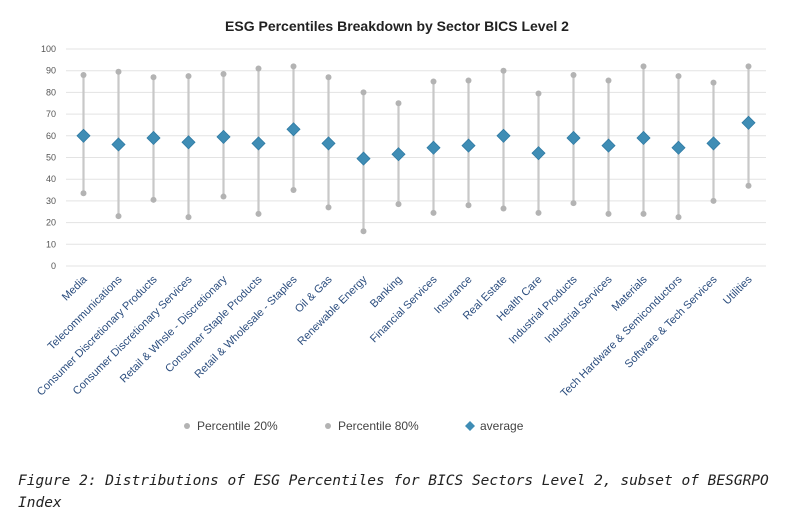 Image resolution: width=800 pixels, height=532 pixels. What do you see at coordinates (51, 244) in the screenshot?
I see `y-tick-label: 10` at bounding box center [51, 244].